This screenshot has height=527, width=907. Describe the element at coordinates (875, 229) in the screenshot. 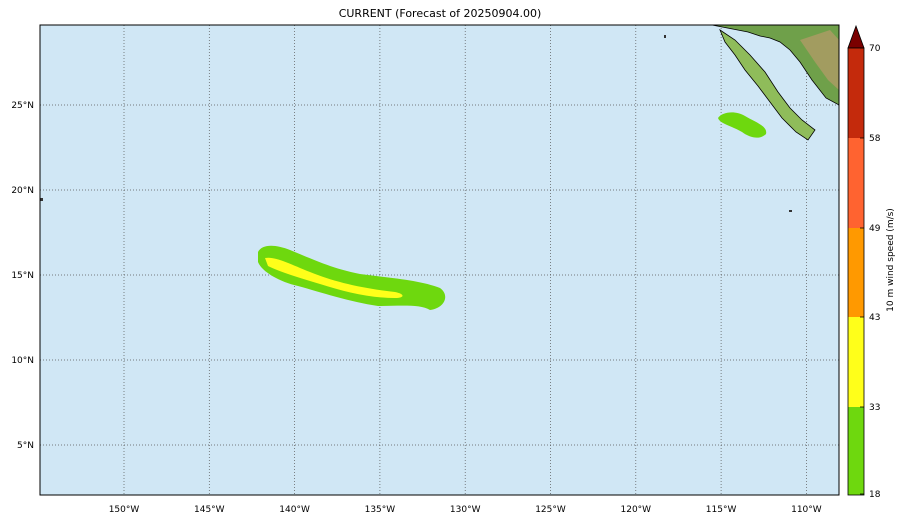

I see `colorbar-tick-label: 49` at that location.